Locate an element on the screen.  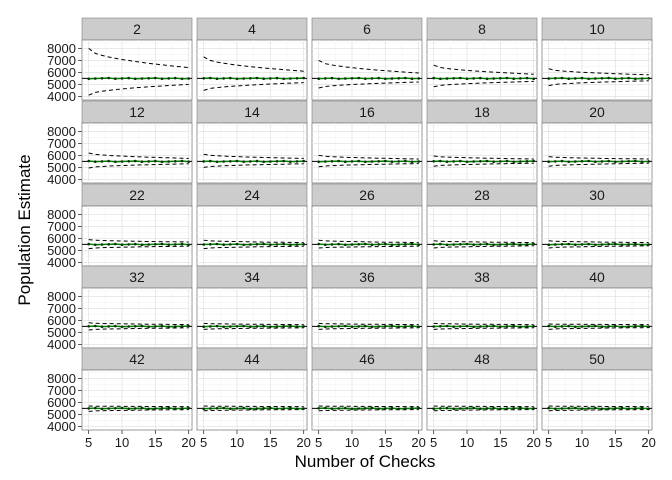
y-tick-label: 7000 is located at coordinates (61, 143).